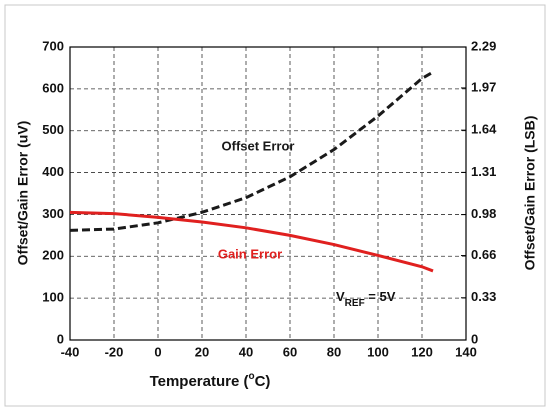 This screenshot has width=551, height=417. What do you see at coordinates (157, 351) in the screenshot?
I see `x-tick-label: 0` at bounding box center [157, 351].